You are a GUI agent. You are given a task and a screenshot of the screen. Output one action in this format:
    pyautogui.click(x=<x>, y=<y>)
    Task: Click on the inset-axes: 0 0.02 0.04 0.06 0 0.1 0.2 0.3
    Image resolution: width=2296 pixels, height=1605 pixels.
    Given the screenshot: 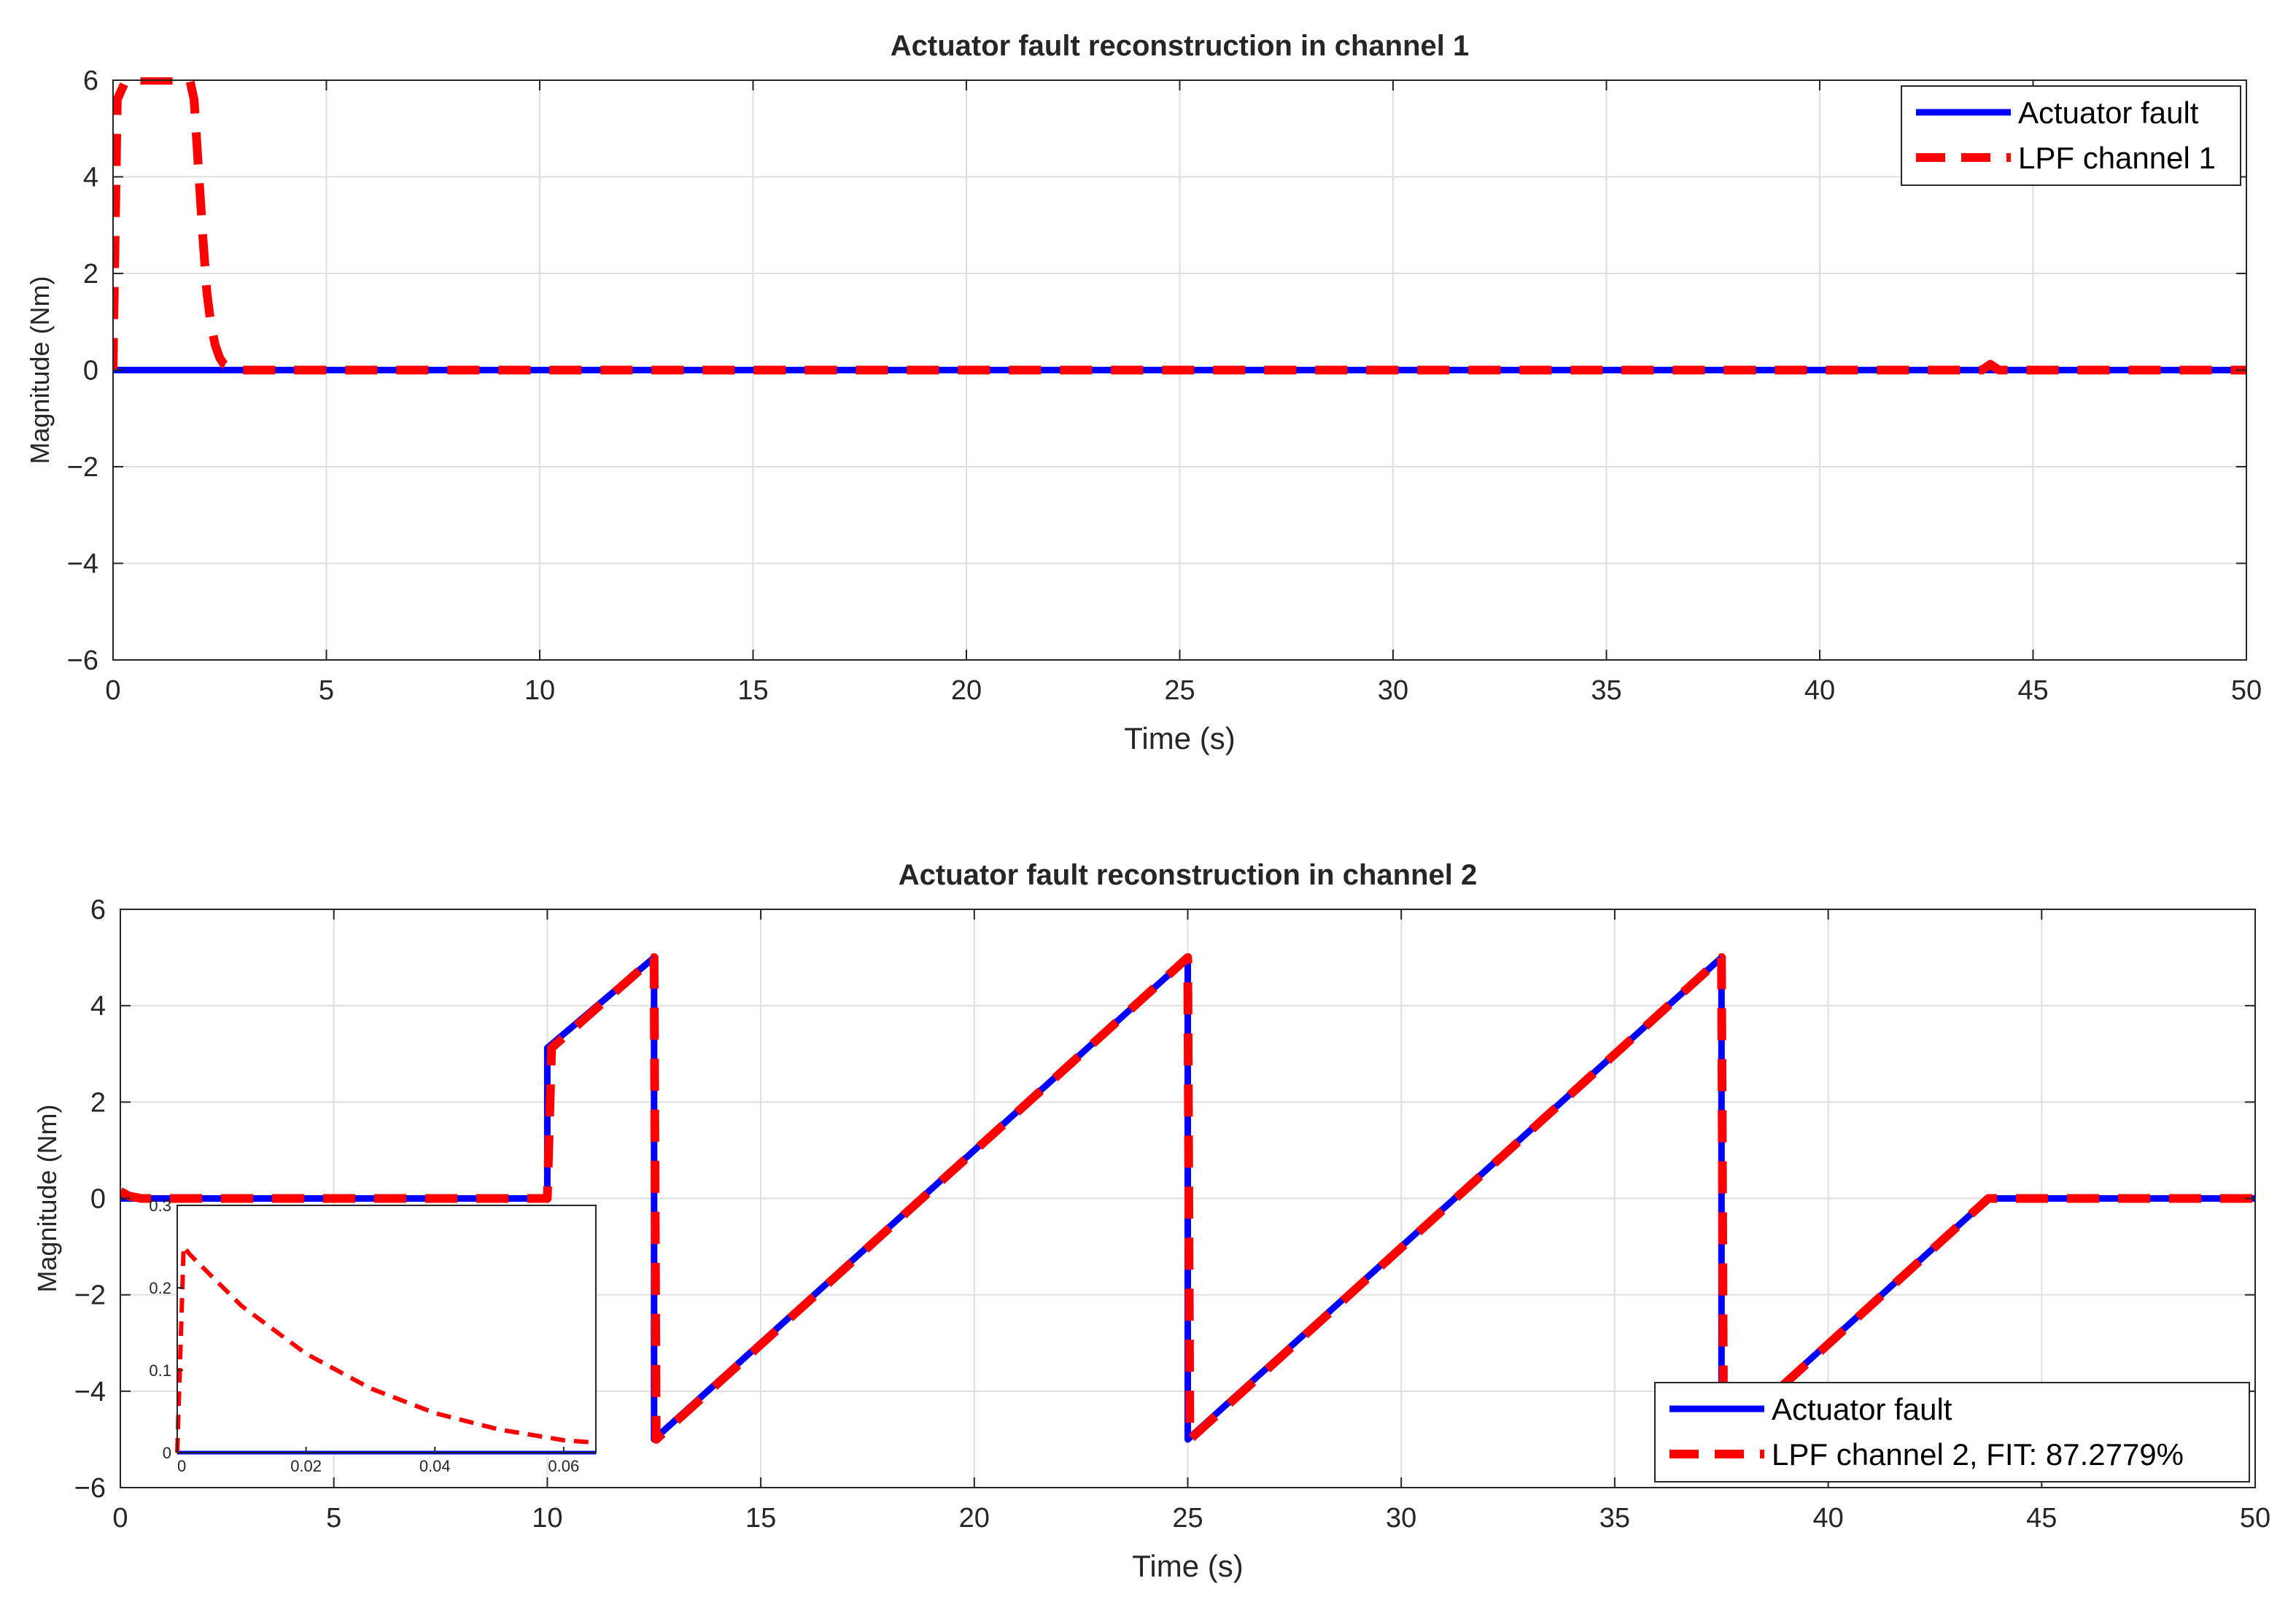 What is the action you would take?
    pyautogui.click(x=373, y=1336)
    